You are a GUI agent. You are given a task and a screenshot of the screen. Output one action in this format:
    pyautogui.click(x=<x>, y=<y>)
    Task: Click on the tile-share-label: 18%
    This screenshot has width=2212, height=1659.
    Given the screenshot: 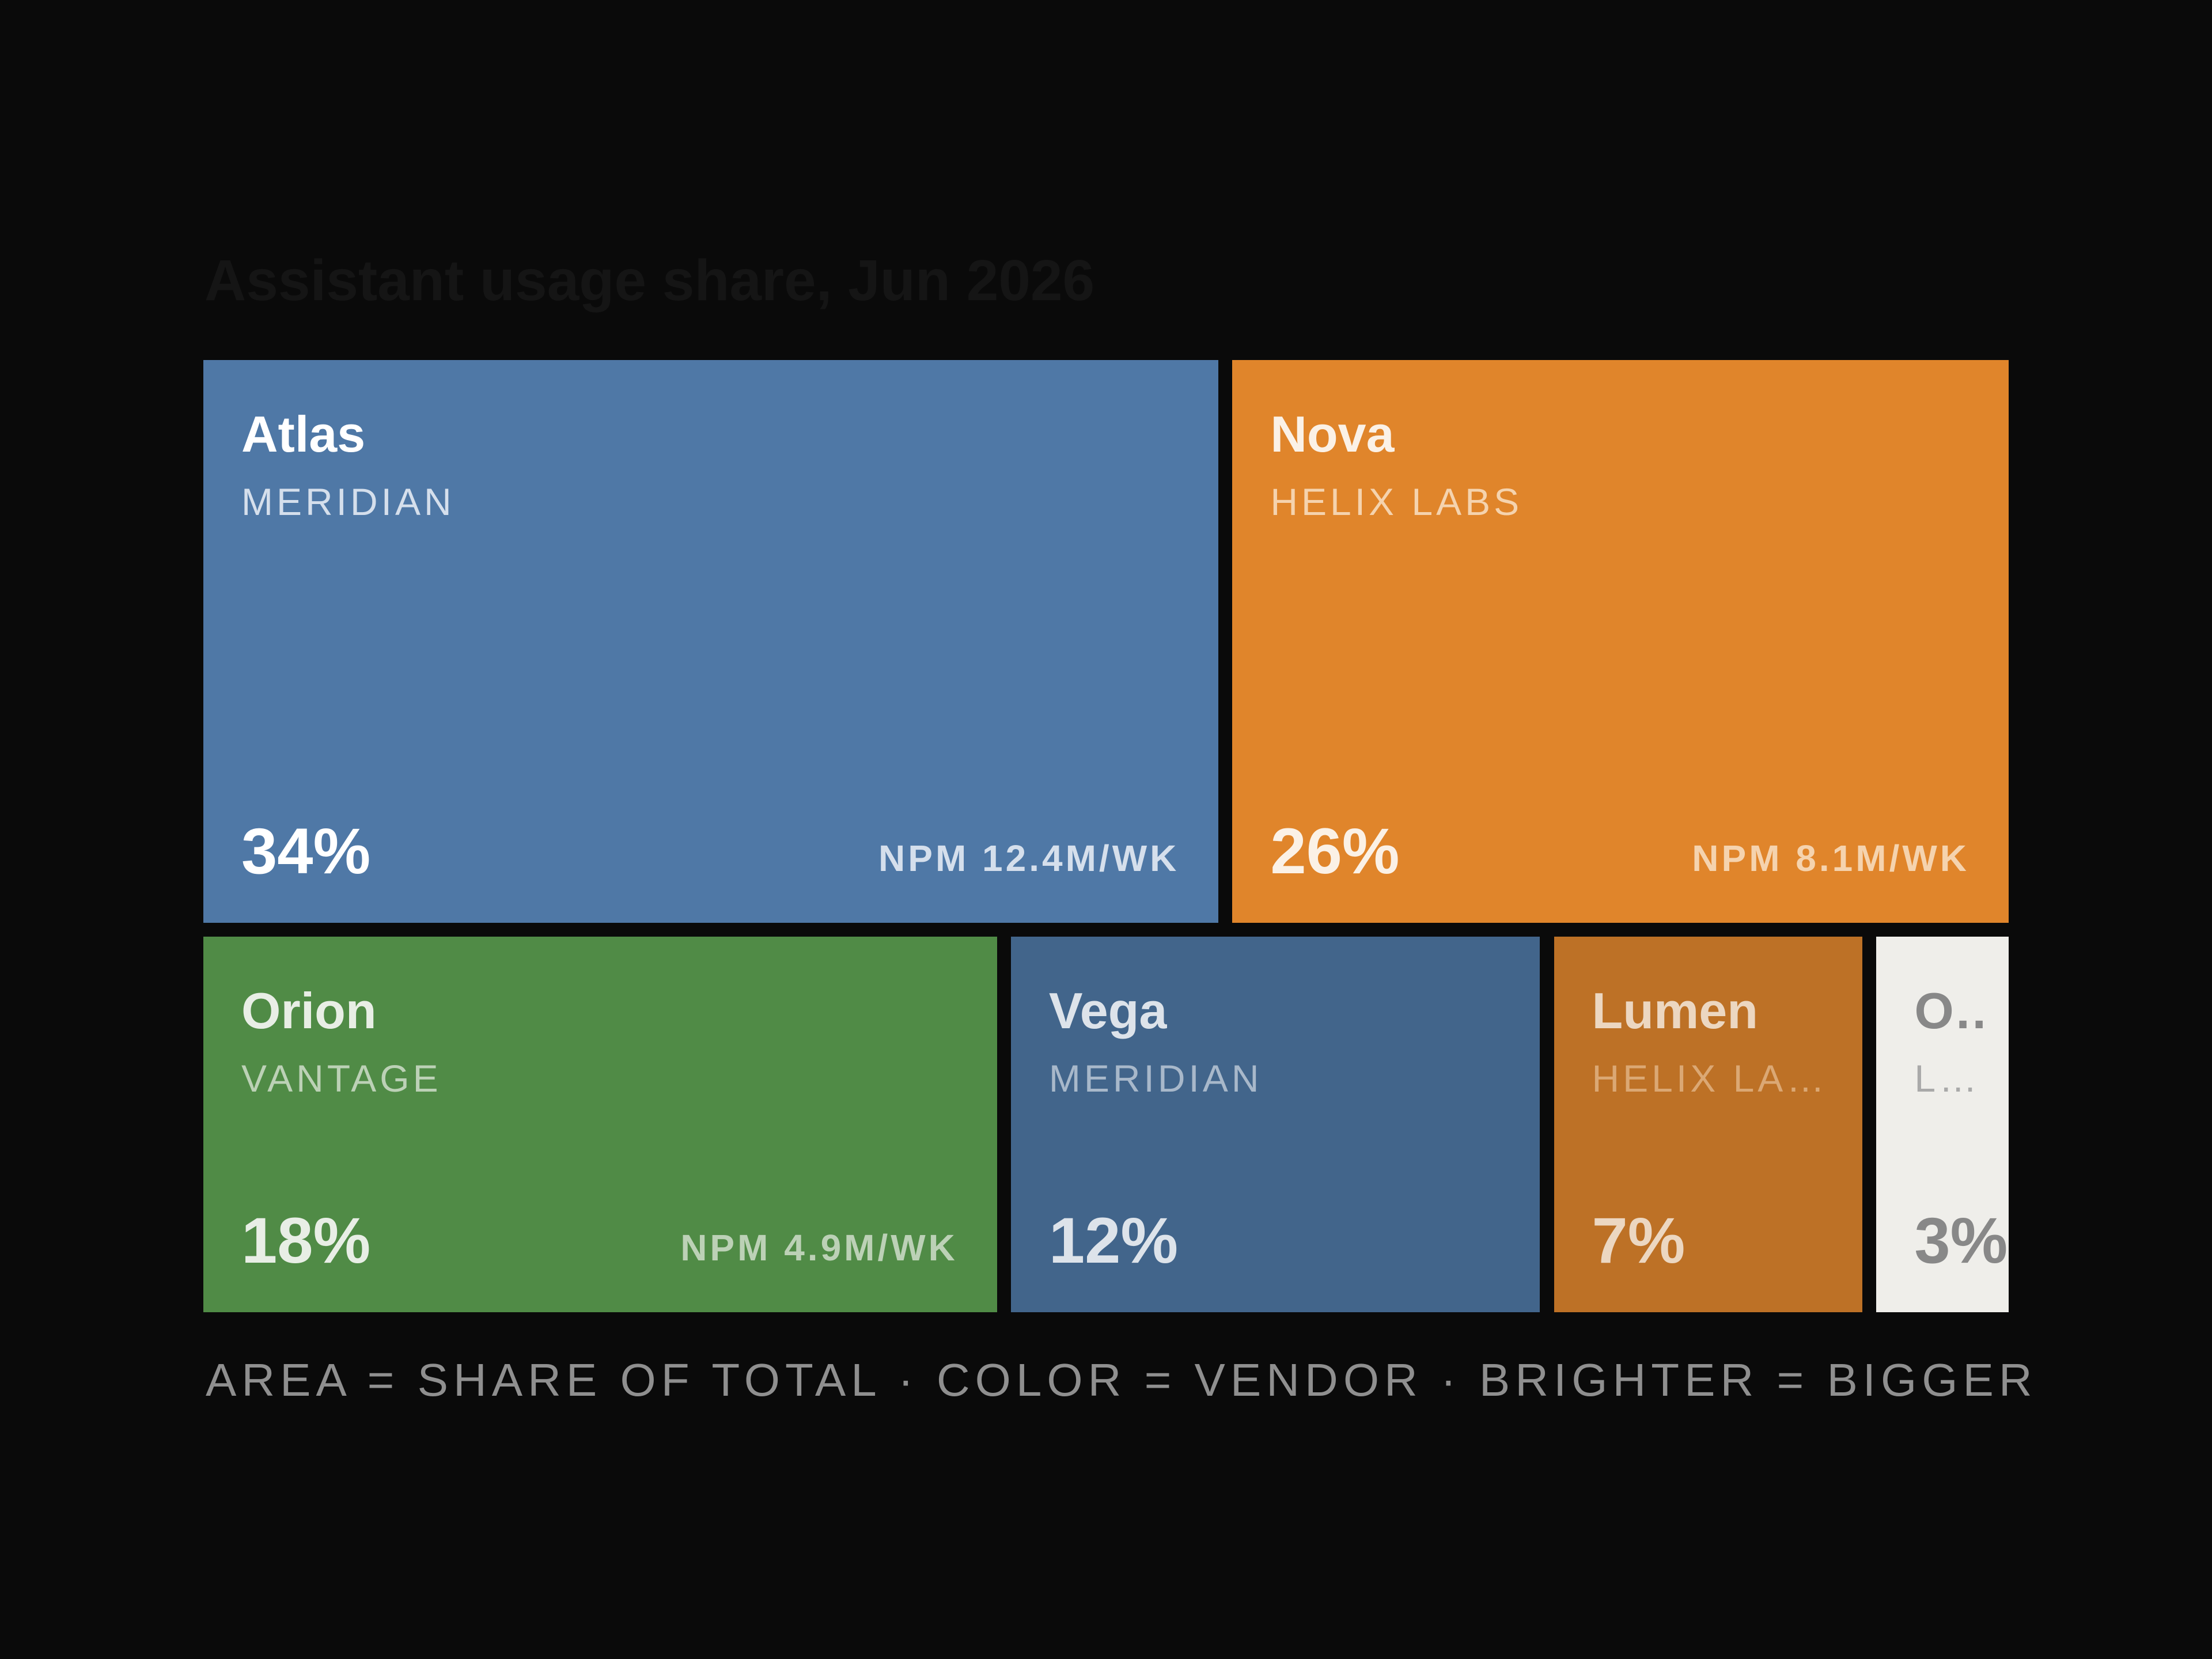 What is the action you would take?
    pyautogui.click(x=306, y=1240)
    